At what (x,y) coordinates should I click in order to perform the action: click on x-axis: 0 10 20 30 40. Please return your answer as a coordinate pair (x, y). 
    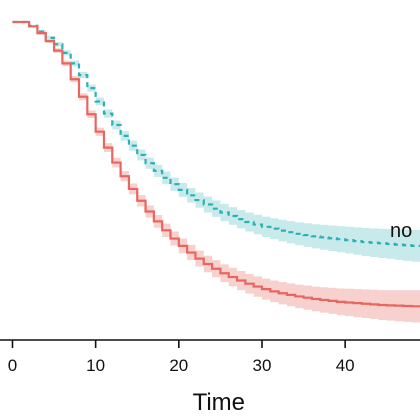
    Looking at the image, I should click on (210, 357).